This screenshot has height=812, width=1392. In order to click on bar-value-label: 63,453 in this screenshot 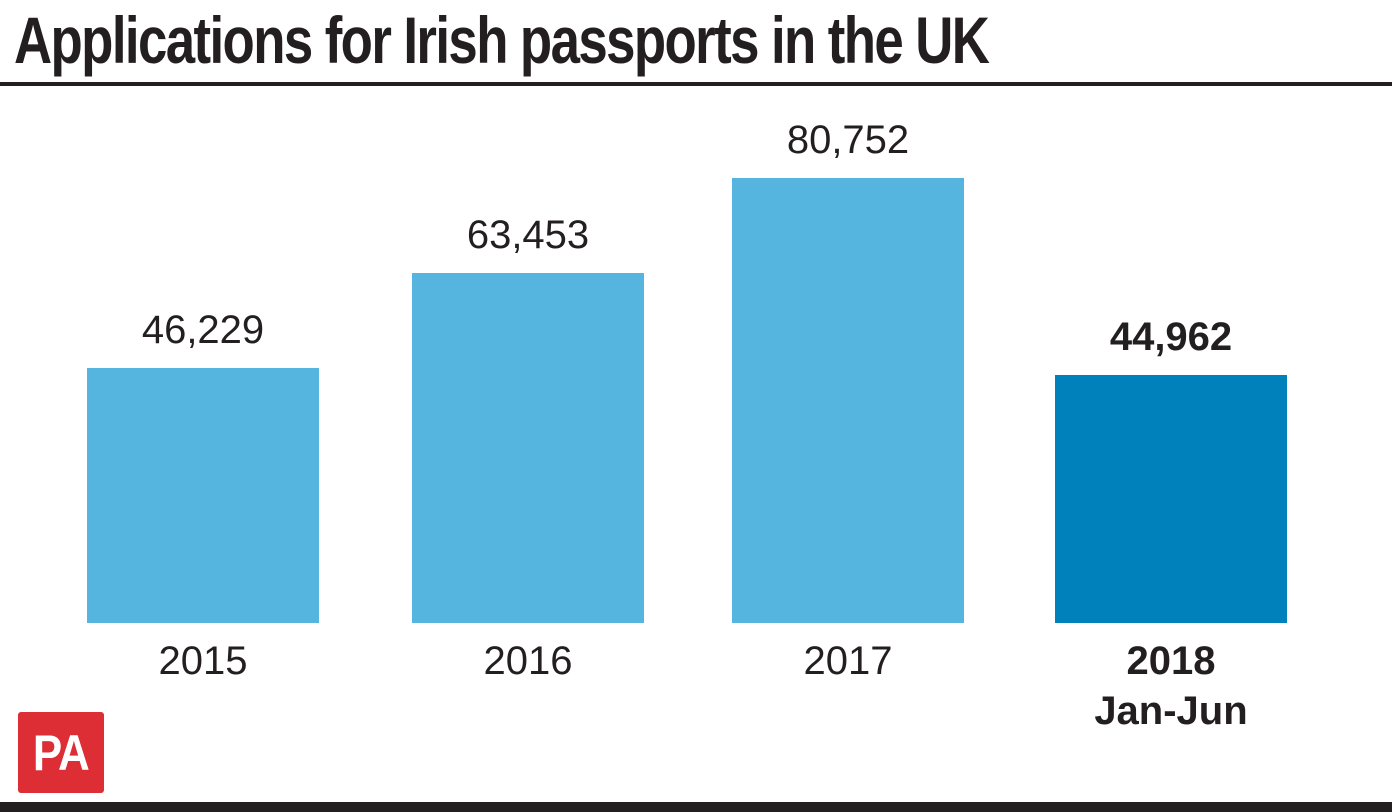, I will do `click(528, 235)`.